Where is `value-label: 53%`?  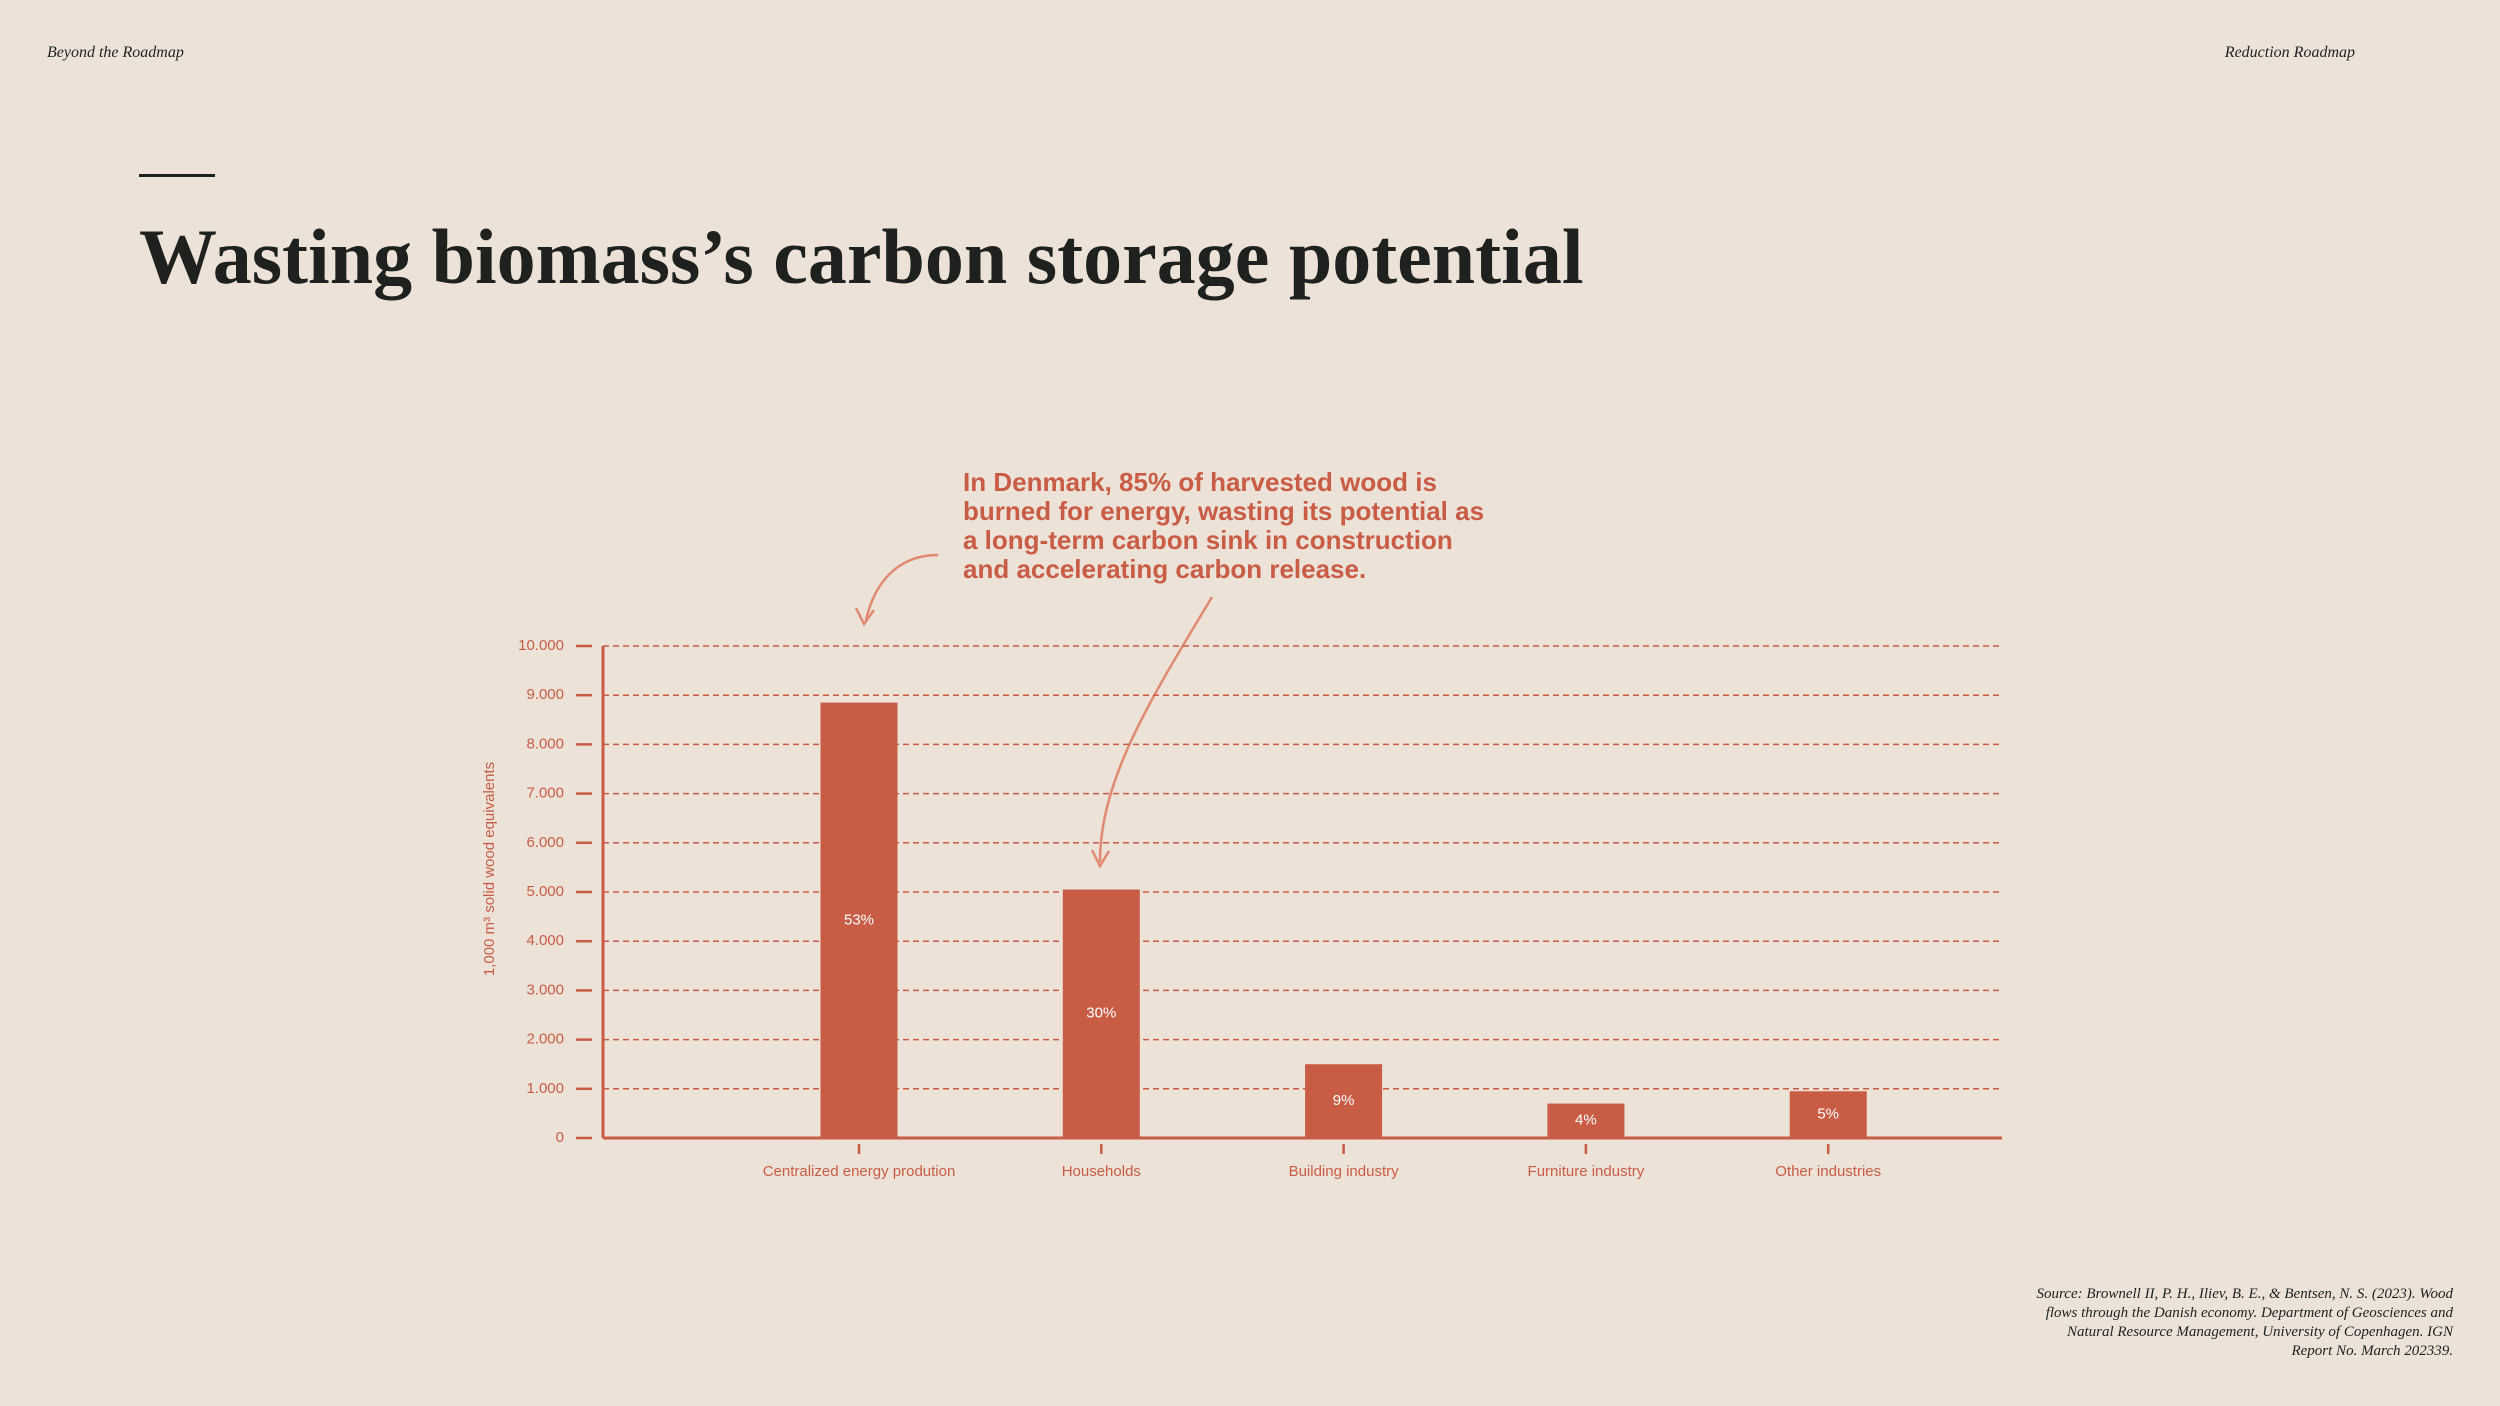 value-label: 53% is located at coordinates (859, 919).